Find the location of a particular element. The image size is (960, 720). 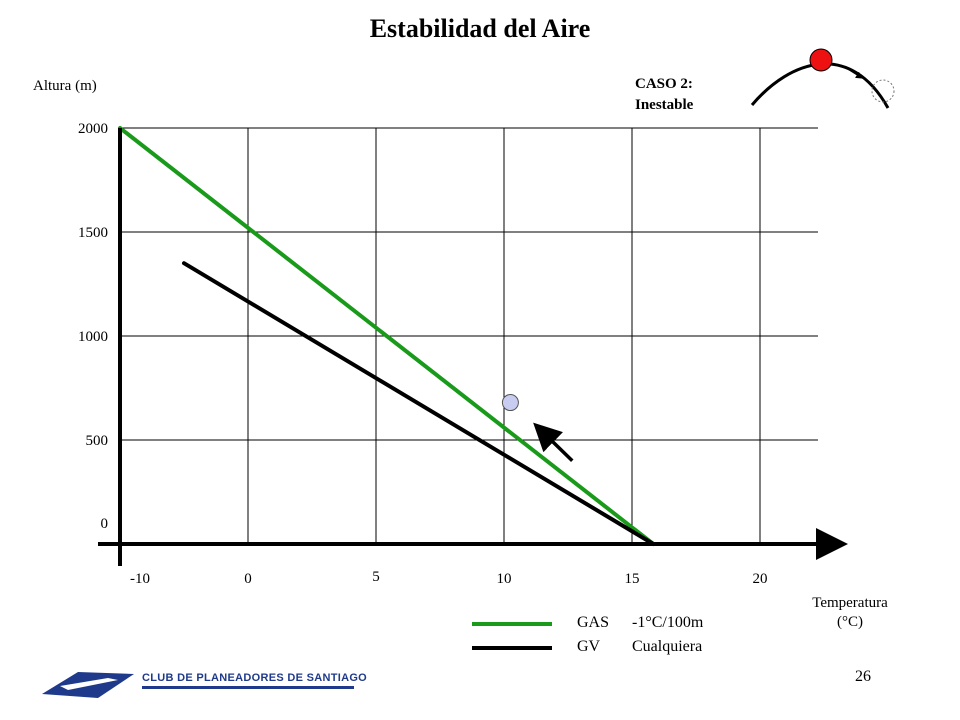

parcel-rise-arrow is located at coordinates (553, 442).